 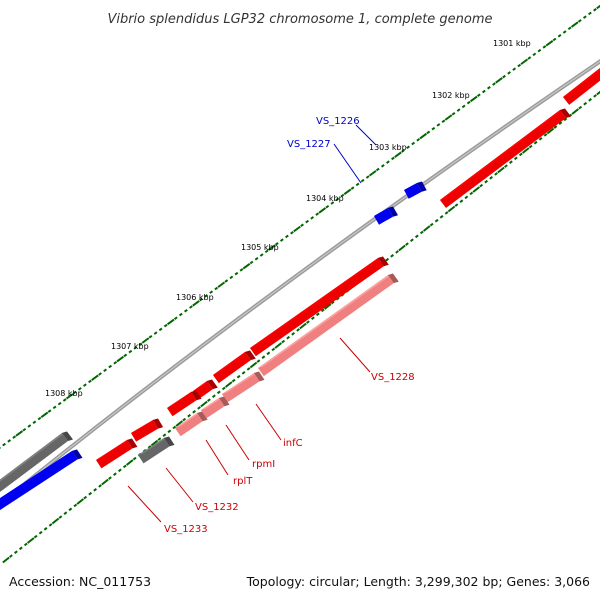 What do you see at coordinates (393, 377) in the screenshot?
I see `gene-label-vs1228: VS_1228` at bounding box center [393, 377].